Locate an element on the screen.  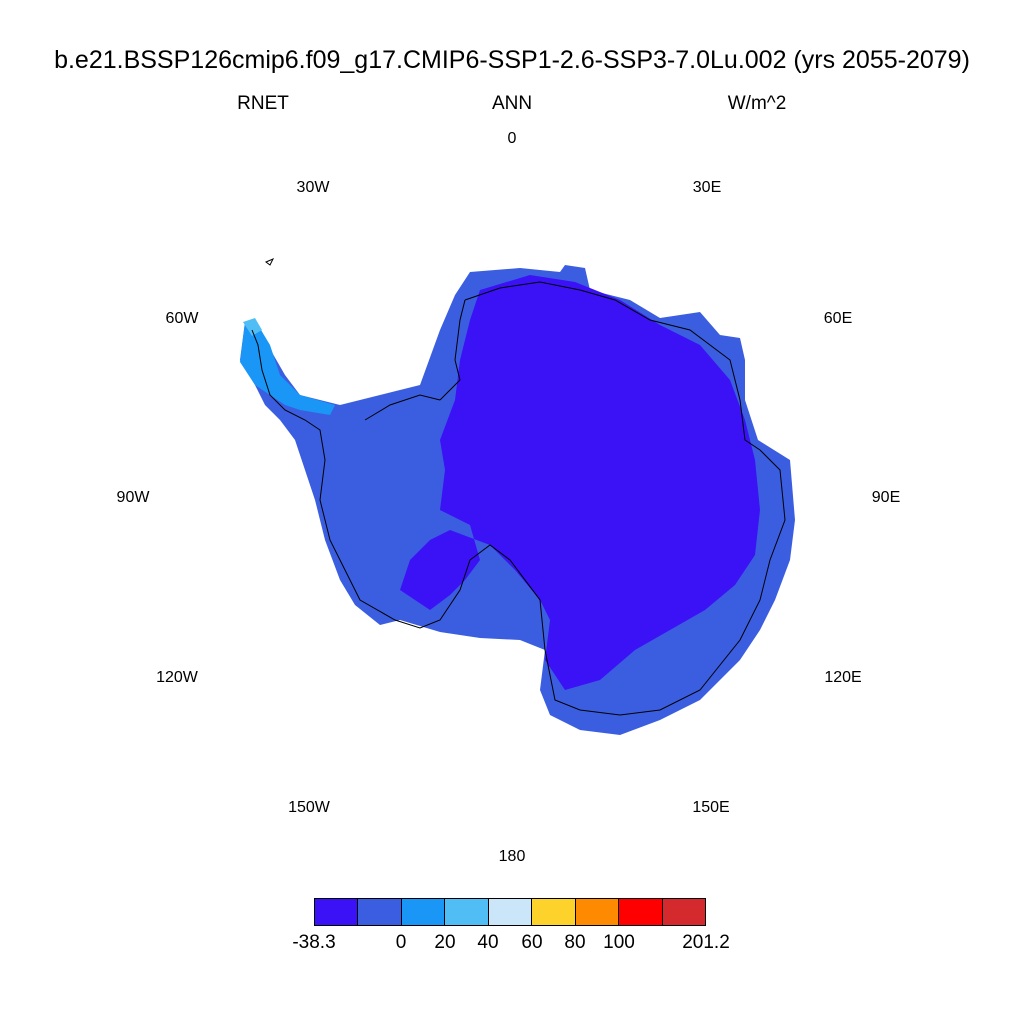
lon-label-150e: 150E is located at coordinates (711, 807).